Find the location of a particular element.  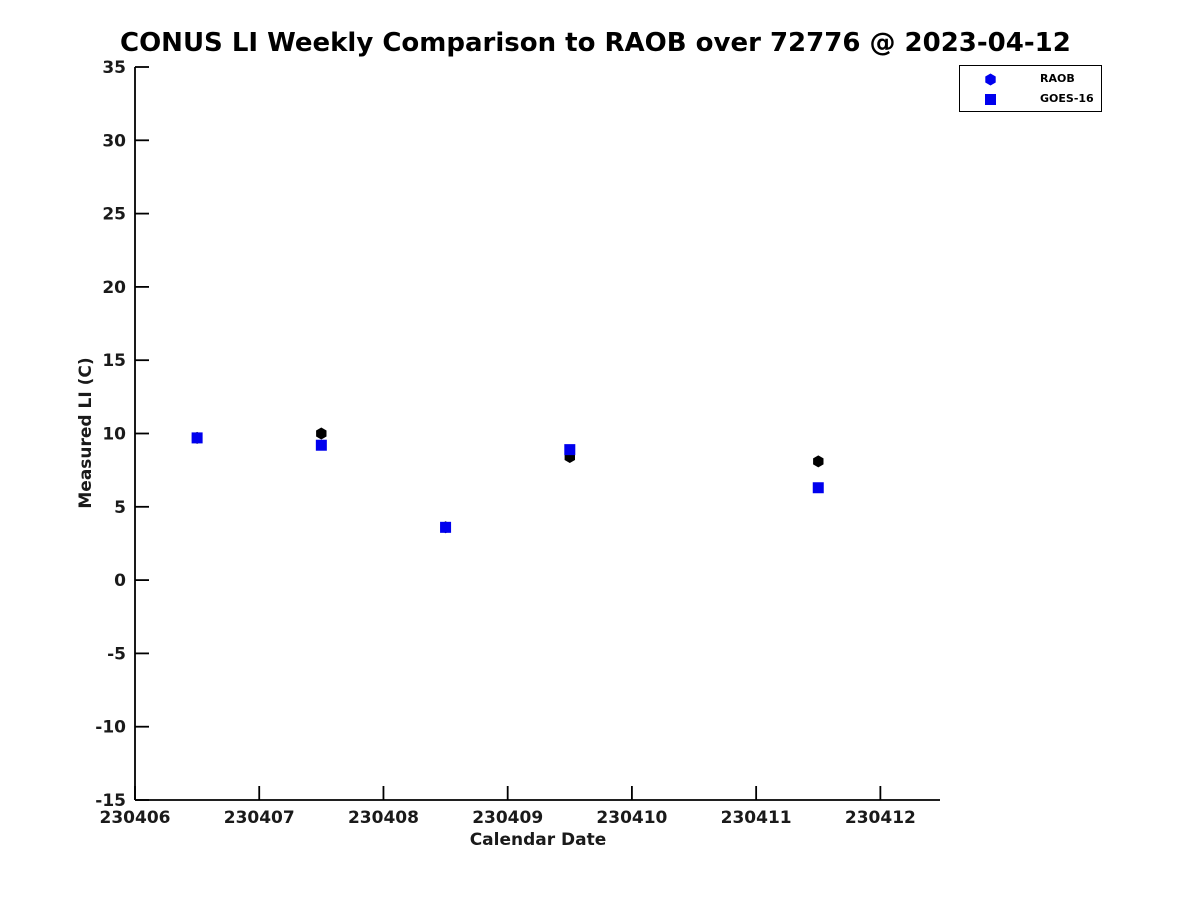

x-tick-label: 230407 is located at coordinates (259, 818).